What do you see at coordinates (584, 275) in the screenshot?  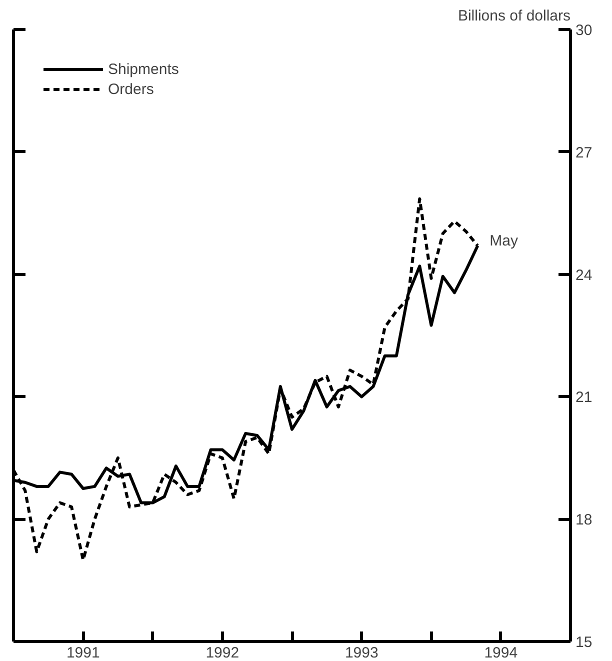 I see `y-tick-label: 24` at bounding box center [584, 275].